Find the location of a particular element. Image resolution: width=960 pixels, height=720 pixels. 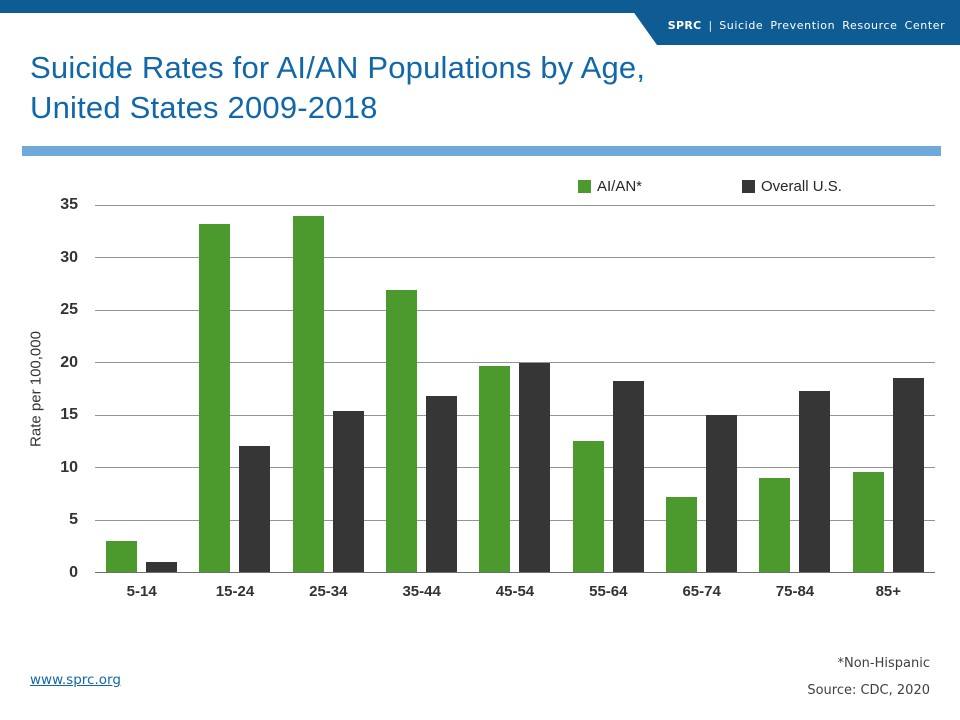

header-org-name: Suicide Prevention Resource Center is located at coordinates (832, 25).